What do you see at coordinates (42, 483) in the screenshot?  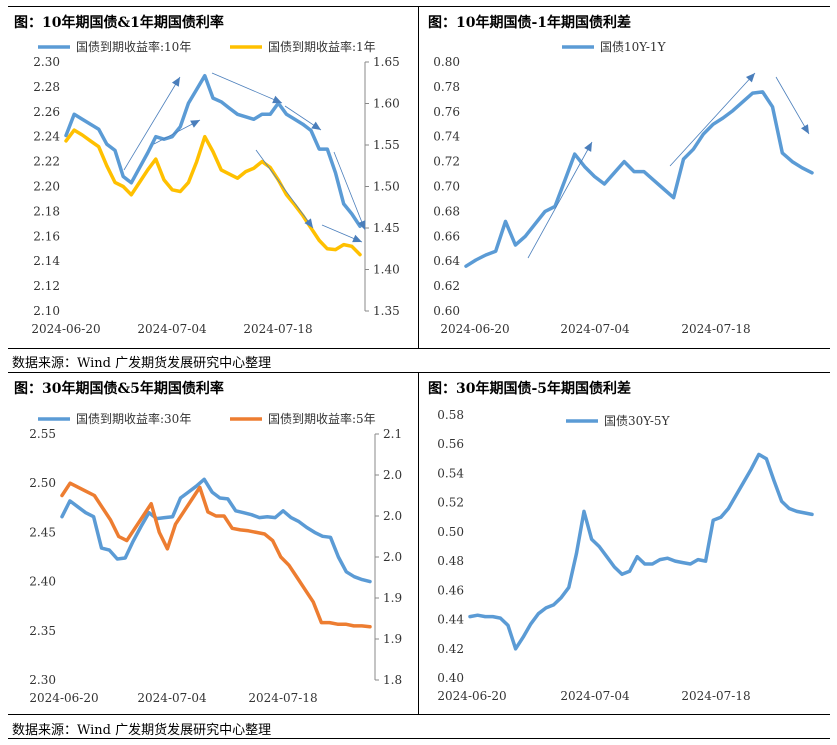 I see `y-left-tick-label: 2.50` at bounding box center [42, 483].